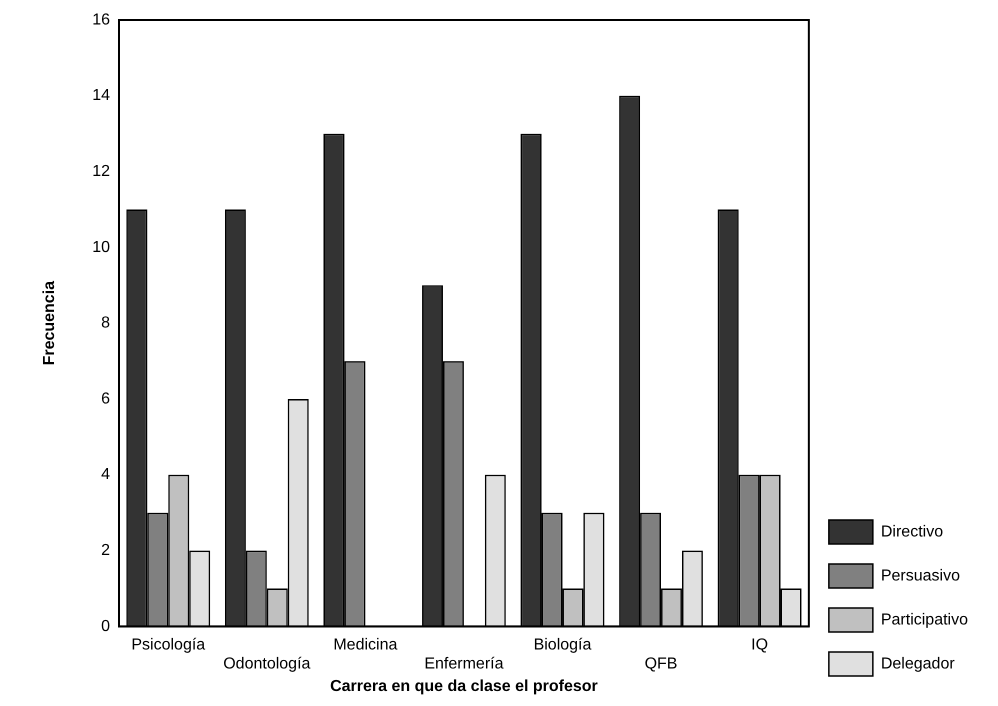  Describe the element at coordinates (563, 645) in the screenshot. I see `x-tick-label: Biología` at that location.